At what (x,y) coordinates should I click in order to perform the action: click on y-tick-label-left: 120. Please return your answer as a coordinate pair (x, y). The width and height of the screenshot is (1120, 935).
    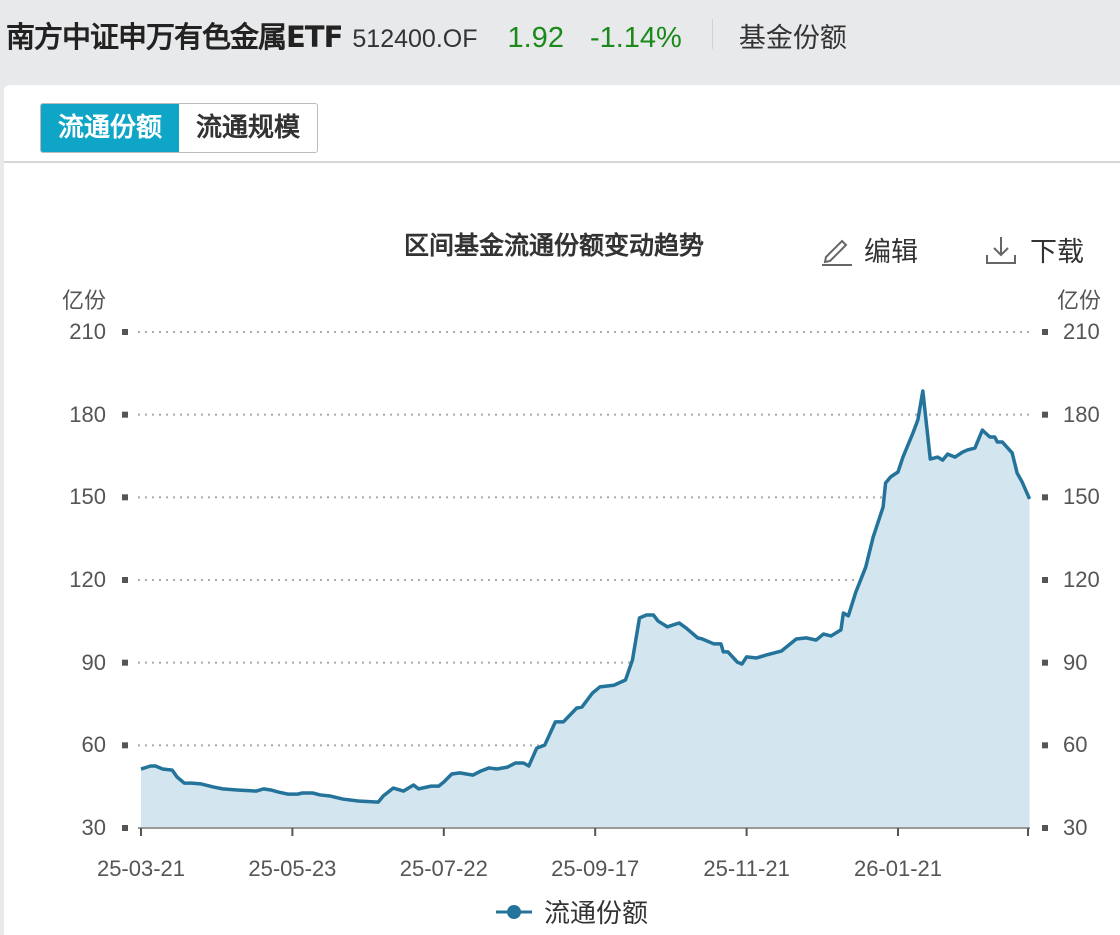
    Looking at the image, I should click on (87, 580).